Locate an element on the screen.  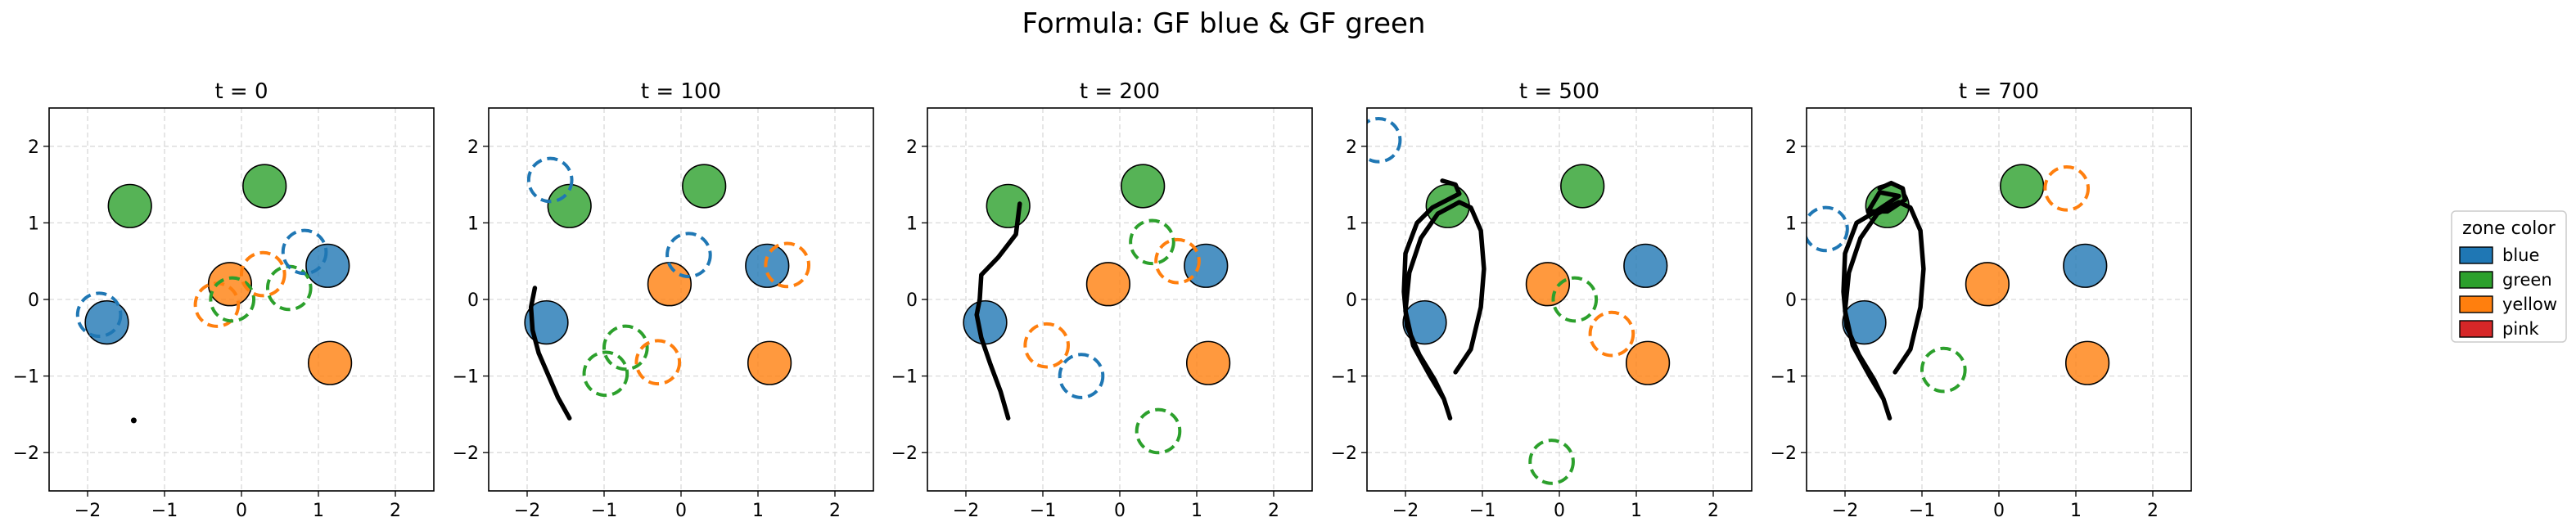
panel-1: −2 −1 0 1 2 −2 −1 0 1 2 t = 100 is located at coordinates (663, 300).